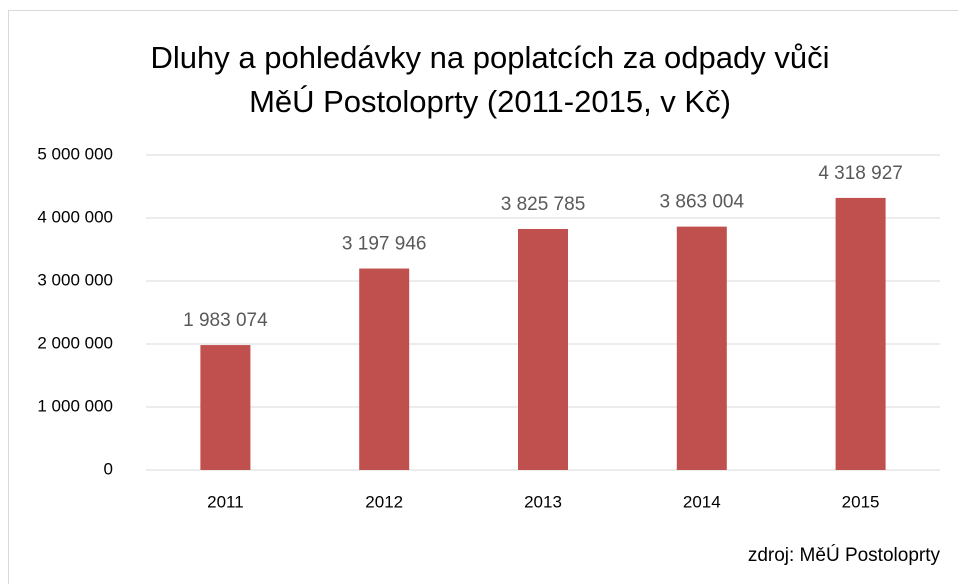  I want to click on y-tick-label: 0, so click(108, 468).